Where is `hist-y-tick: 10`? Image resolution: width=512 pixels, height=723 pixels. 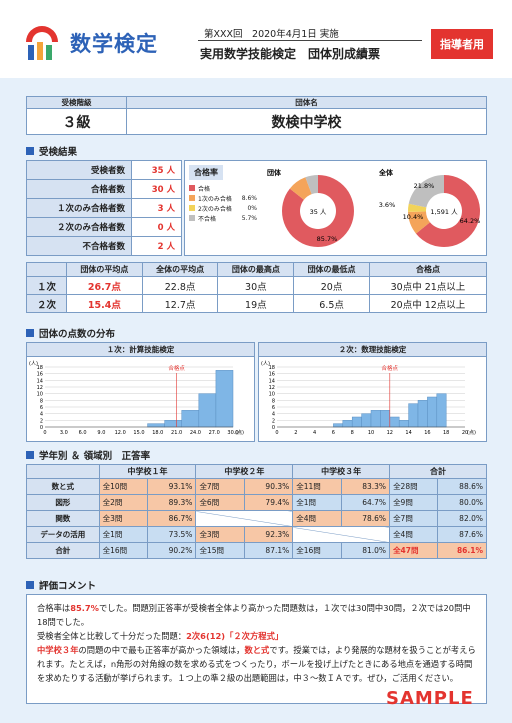
hist-y-tick: 10 is located at coordinates (272, 395).